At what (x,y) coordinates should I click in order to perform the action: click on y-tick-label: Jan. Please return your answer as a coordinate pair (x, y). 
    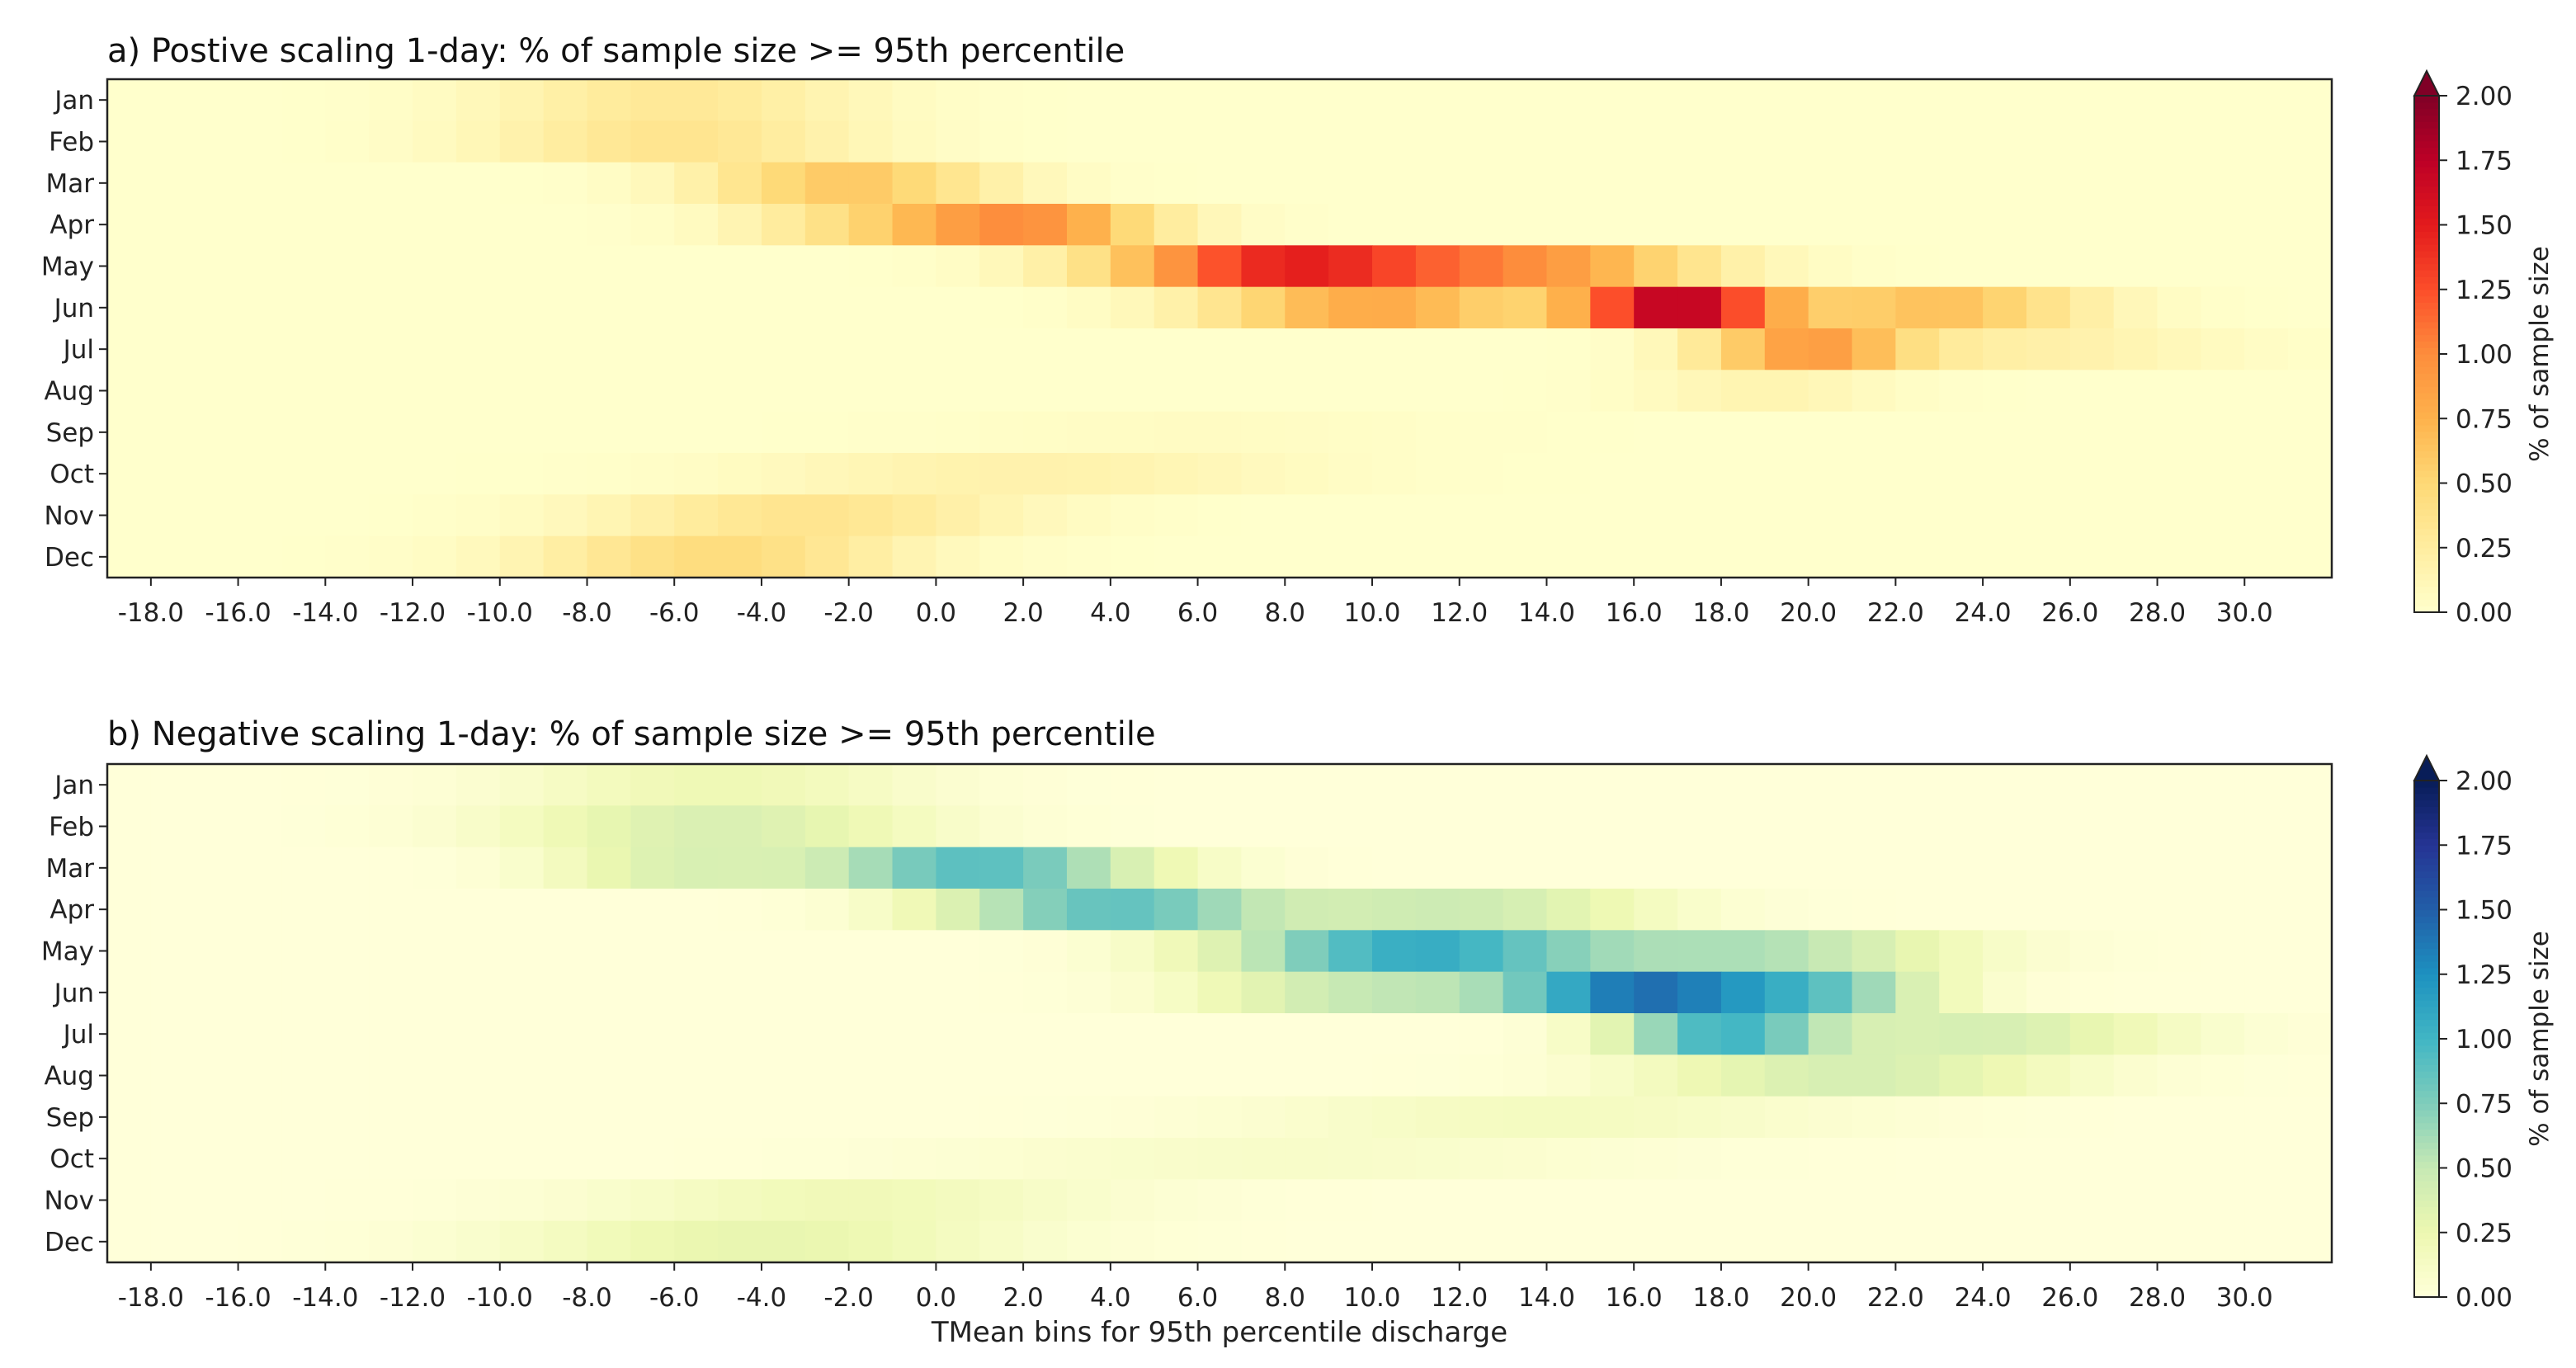
    Looking at the image, I should click on (73, 101).